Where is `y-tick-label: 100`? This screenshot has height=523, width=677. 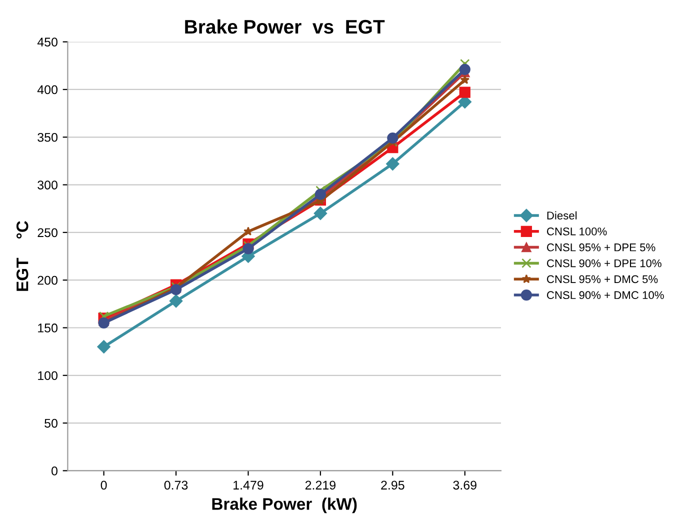
y-tick-label: 100 is located at coordinates (48, 375).